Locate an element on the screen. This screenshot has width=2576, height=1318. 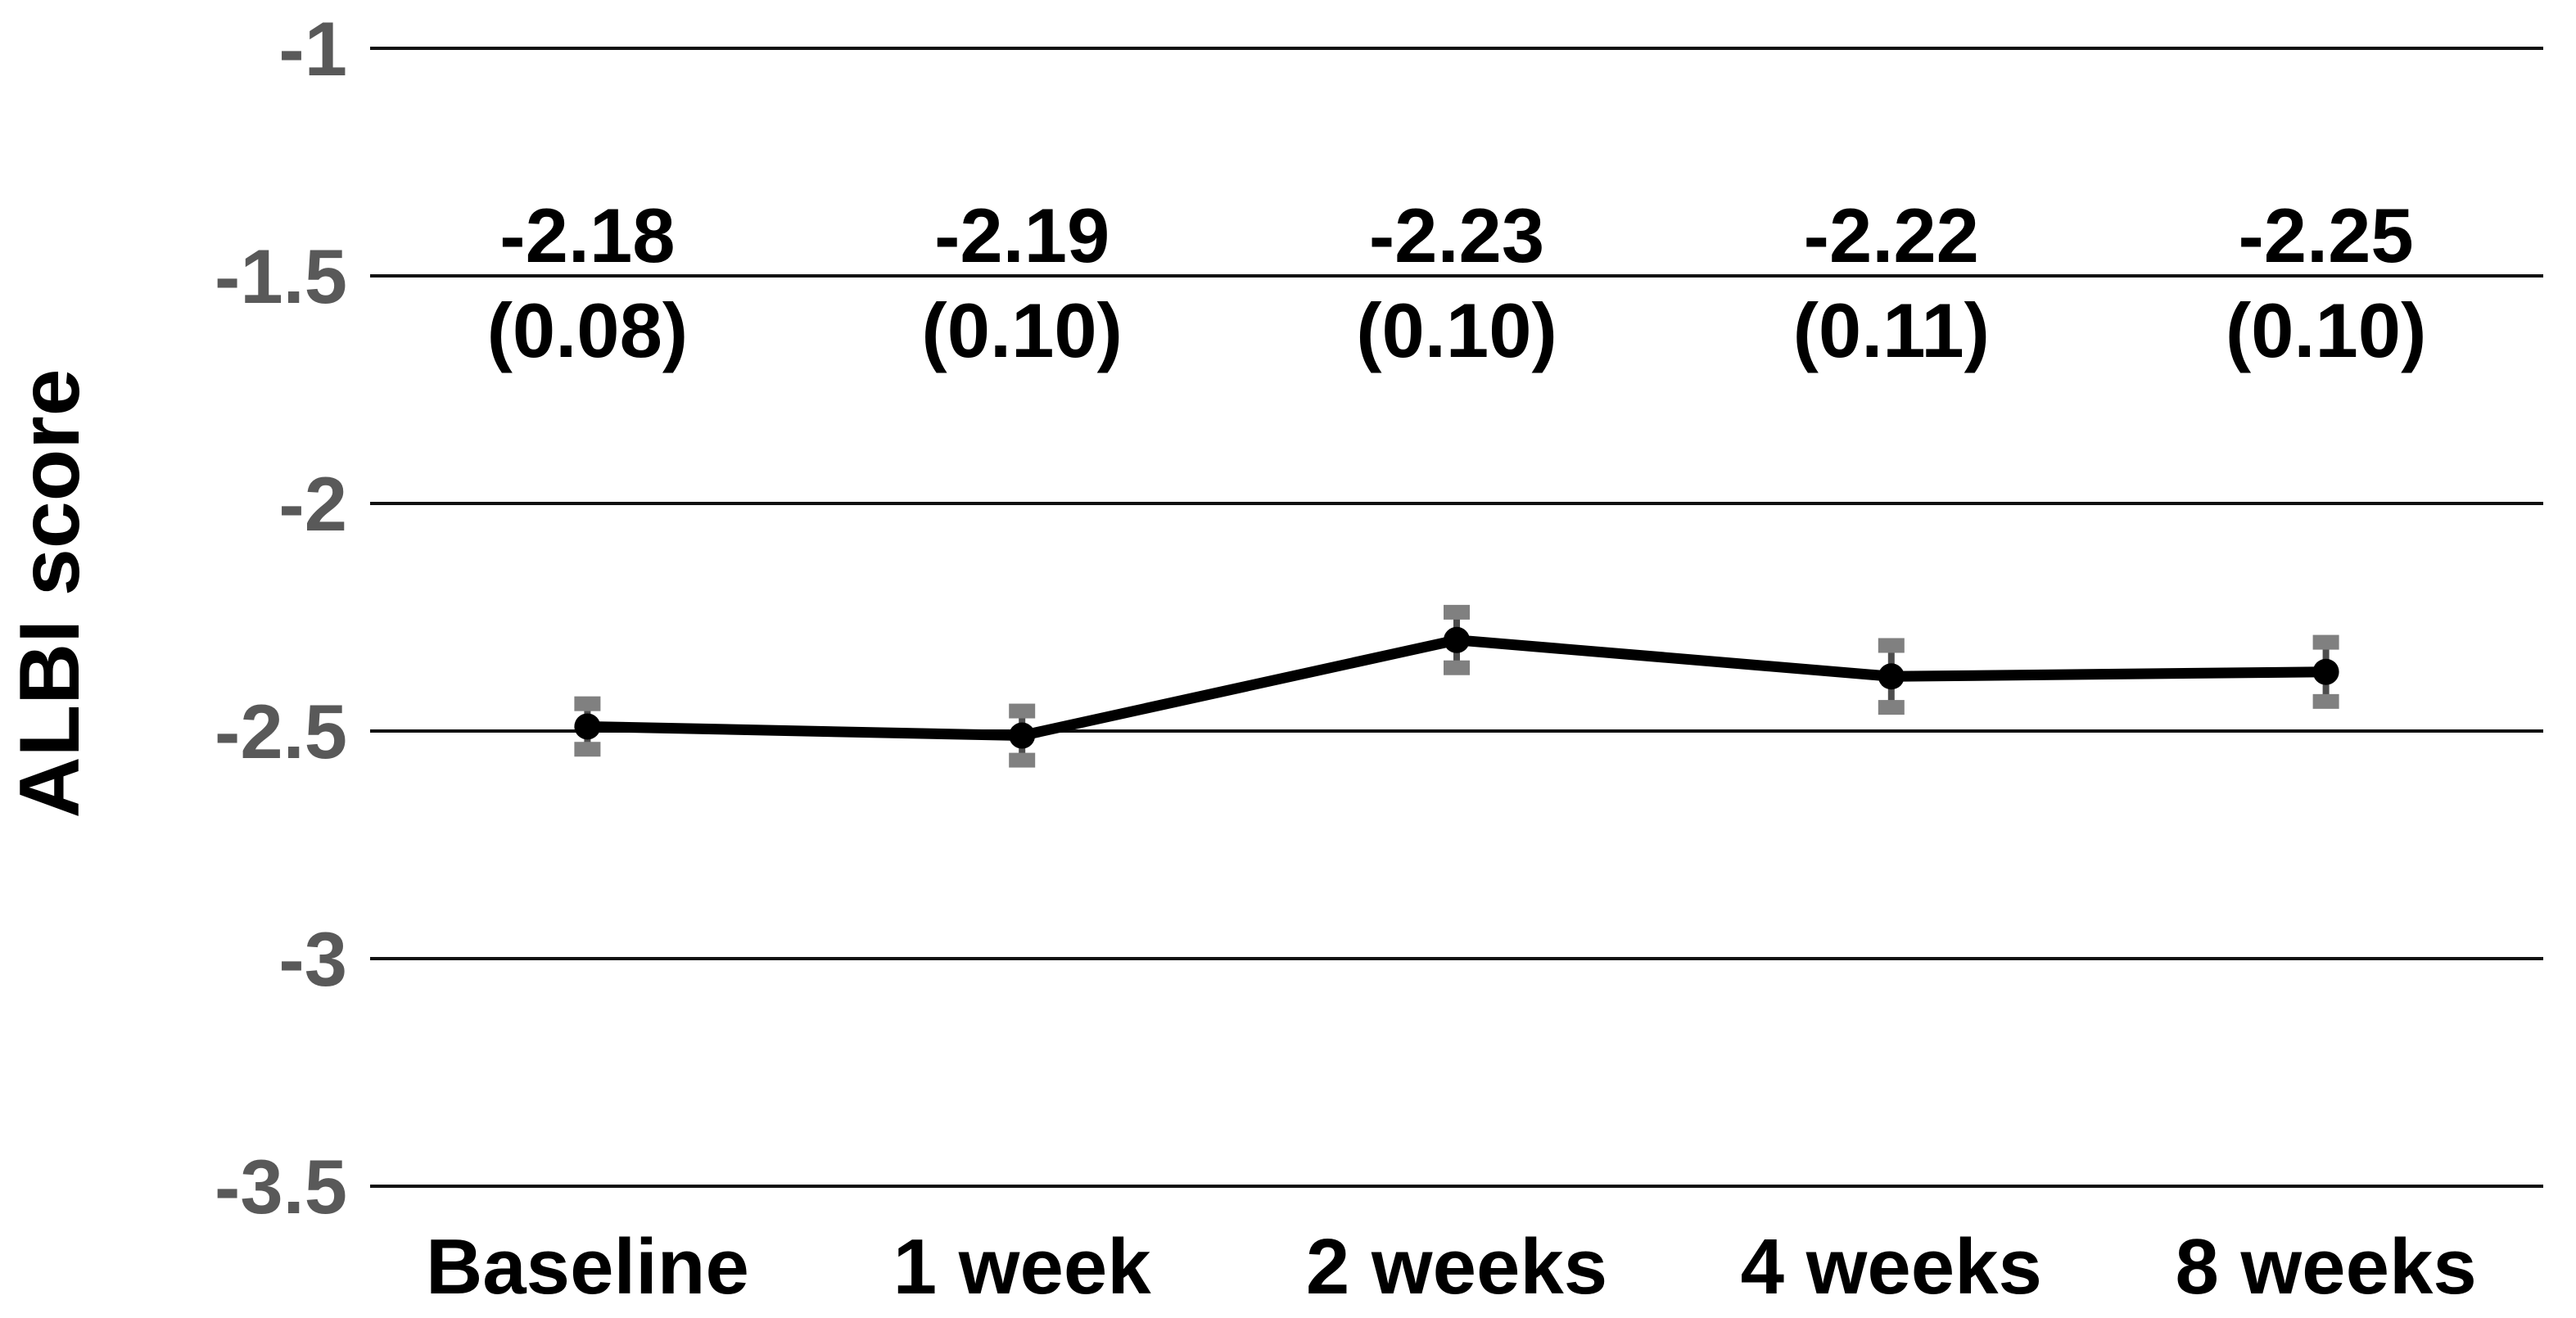
y-tick-label: -1.5 is located at coordinates (281, 276).